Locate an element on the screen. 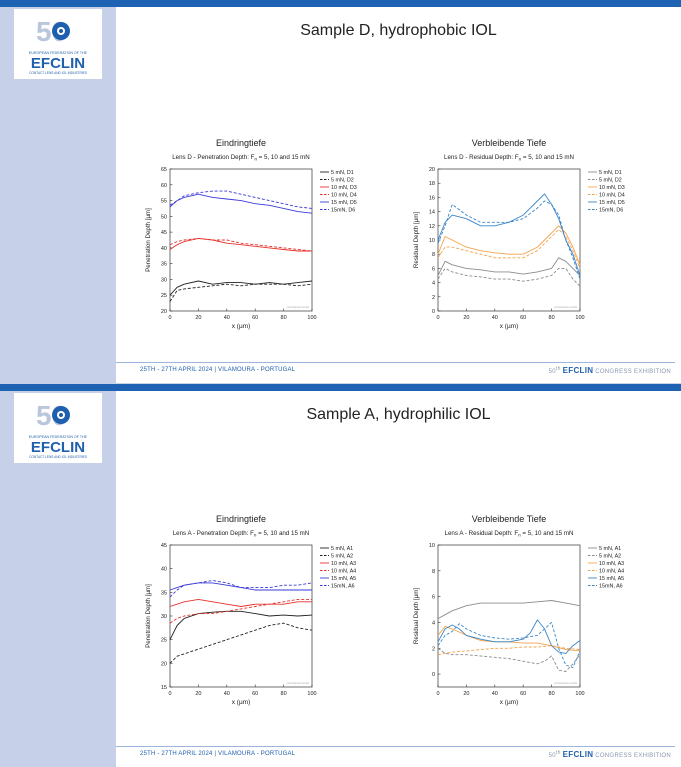 This screenshot has width=681, height=767. legend-label: 15mN, D6 is located at coordinates (343, 211).